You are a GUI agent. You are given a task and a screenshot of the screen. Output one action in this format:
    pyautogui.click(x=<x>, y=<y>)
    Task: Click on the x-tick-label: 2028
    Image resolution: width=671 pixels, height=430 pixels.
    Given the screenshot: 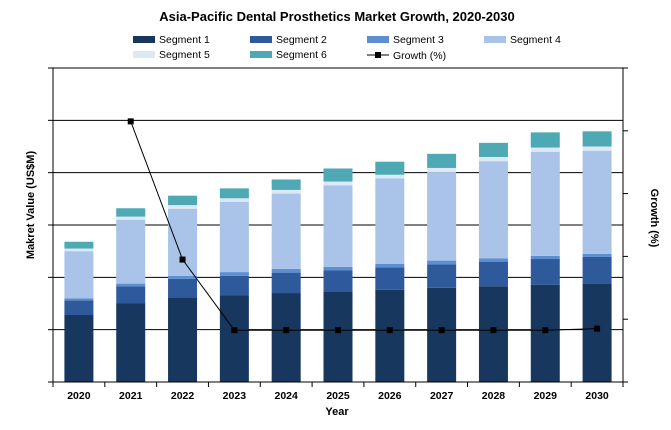 What is the action you would take?
    pyautogui.click(x=494, y=396)
    